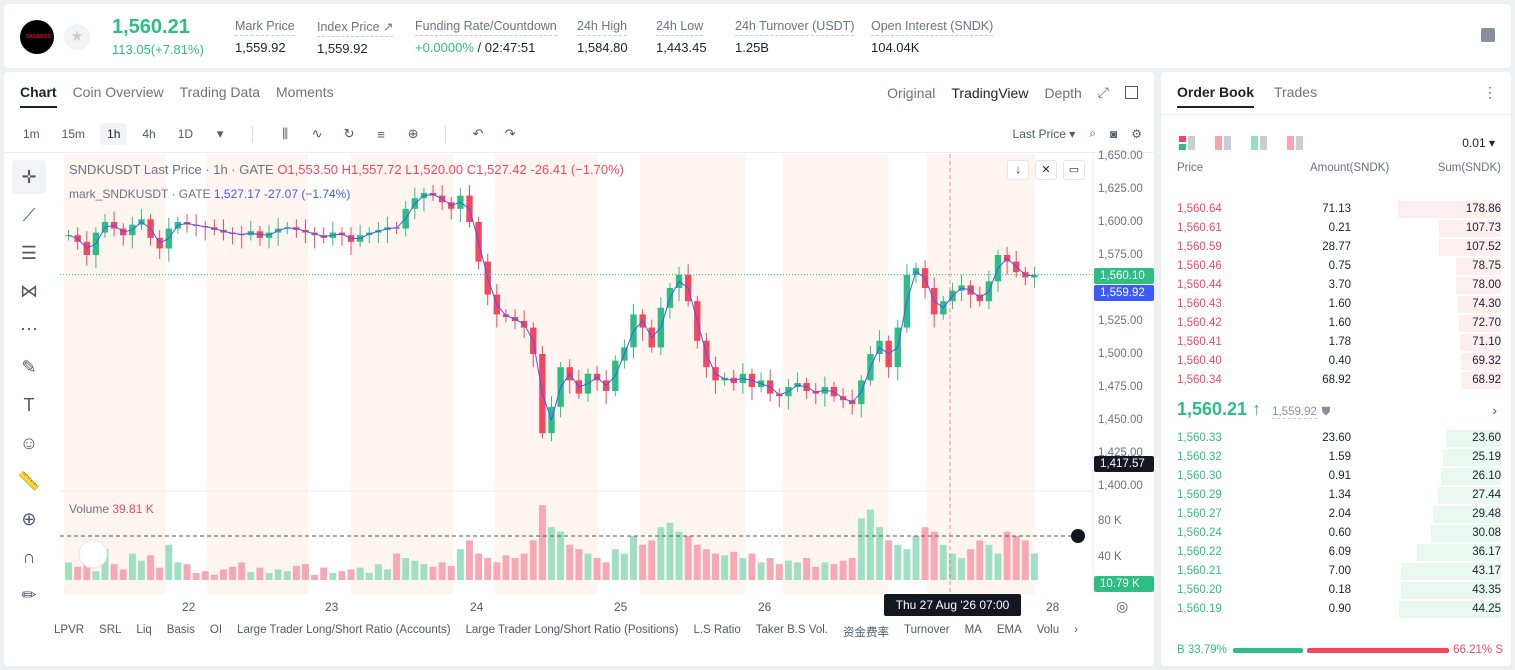 This screenshot has height=670, width=1515. Describe the element at coordinates (1336, 476) in the screenshot. I see `bid-row: 1,560.30 0.91 26.10` at that location.